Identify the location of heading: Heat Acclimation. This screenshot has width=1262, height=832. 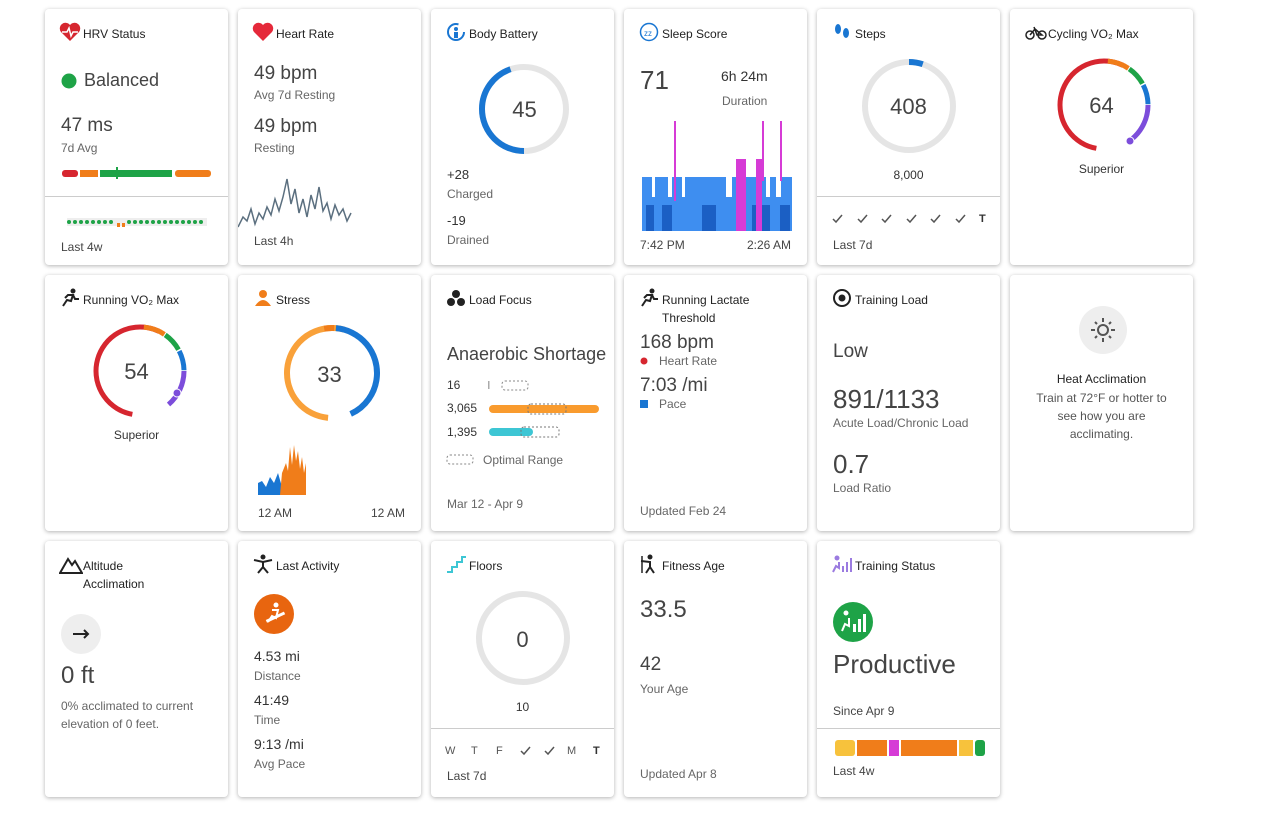
(1101, 379).